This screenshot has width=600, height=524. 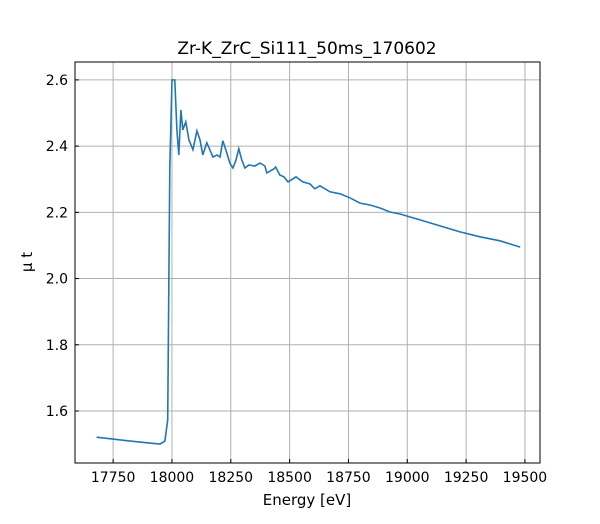 What do you see at coordinates (289, 478) in the screenshot?
I see `x-tick-label: 18500` at bounding box center [289, 478].